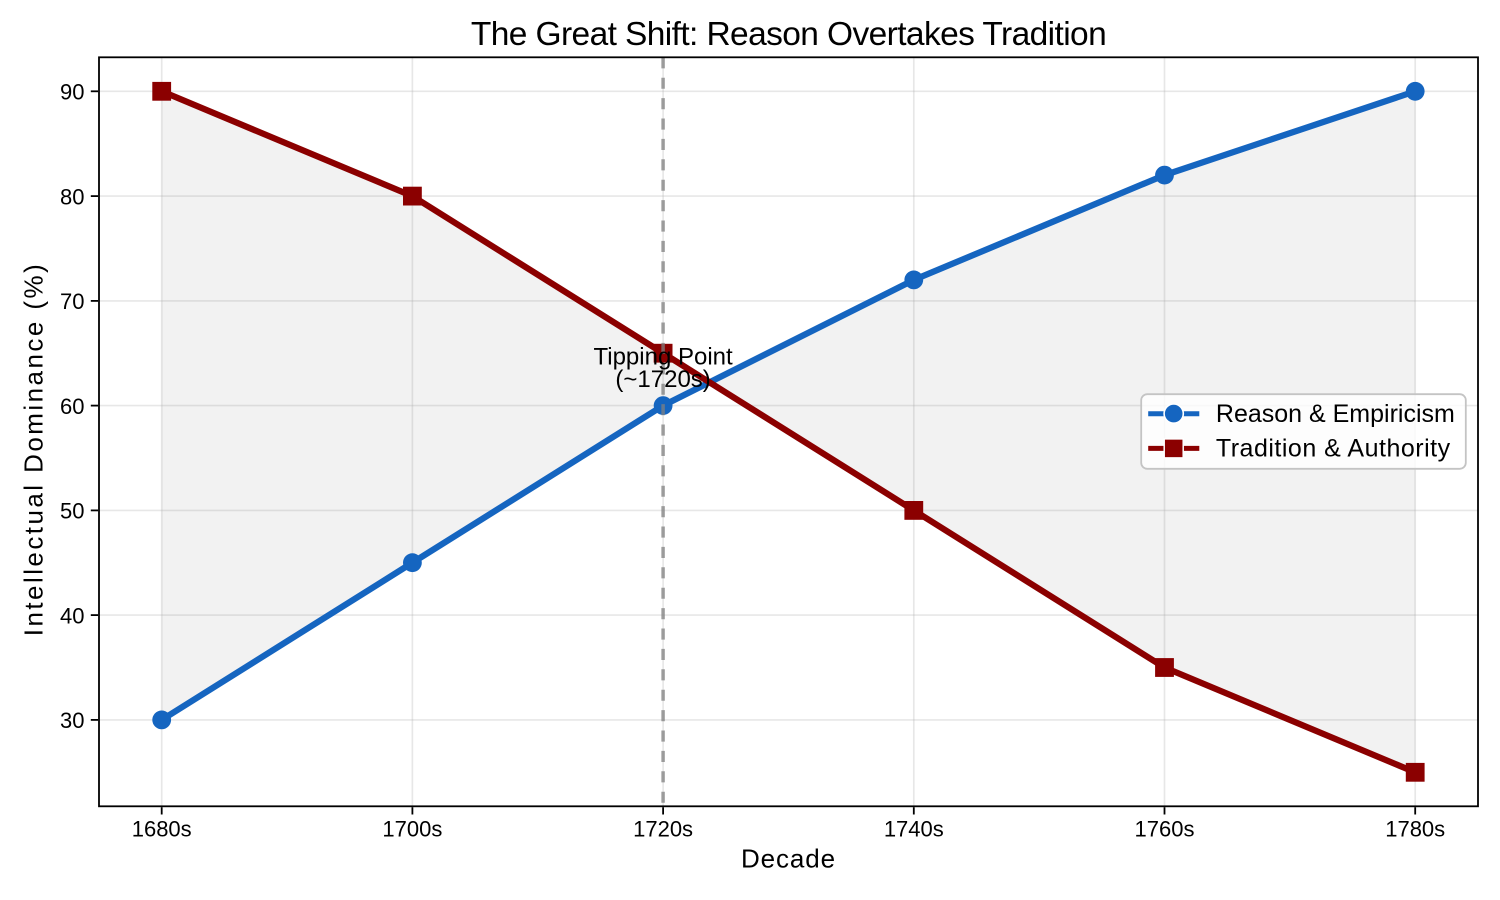  What do you see at coordinates (72, 615) in the screenshot?
I see `svg-text: 40` at bounding box center [72, 615].